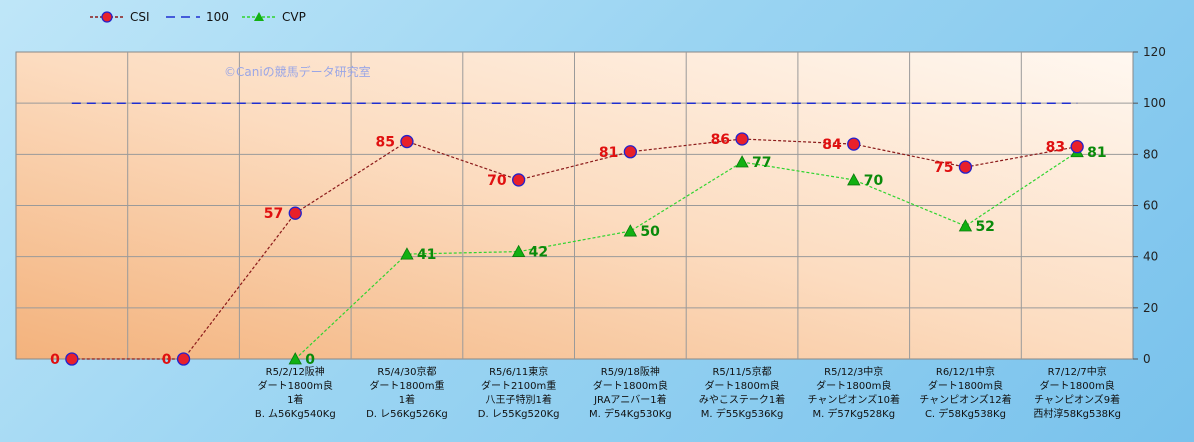 Image resolution: width=1194 pixels, height=442 pixels. Describe the element at coordinates (518, 399) in the screenshot. I see `x-category-line: 八王子特別1着` at that location.